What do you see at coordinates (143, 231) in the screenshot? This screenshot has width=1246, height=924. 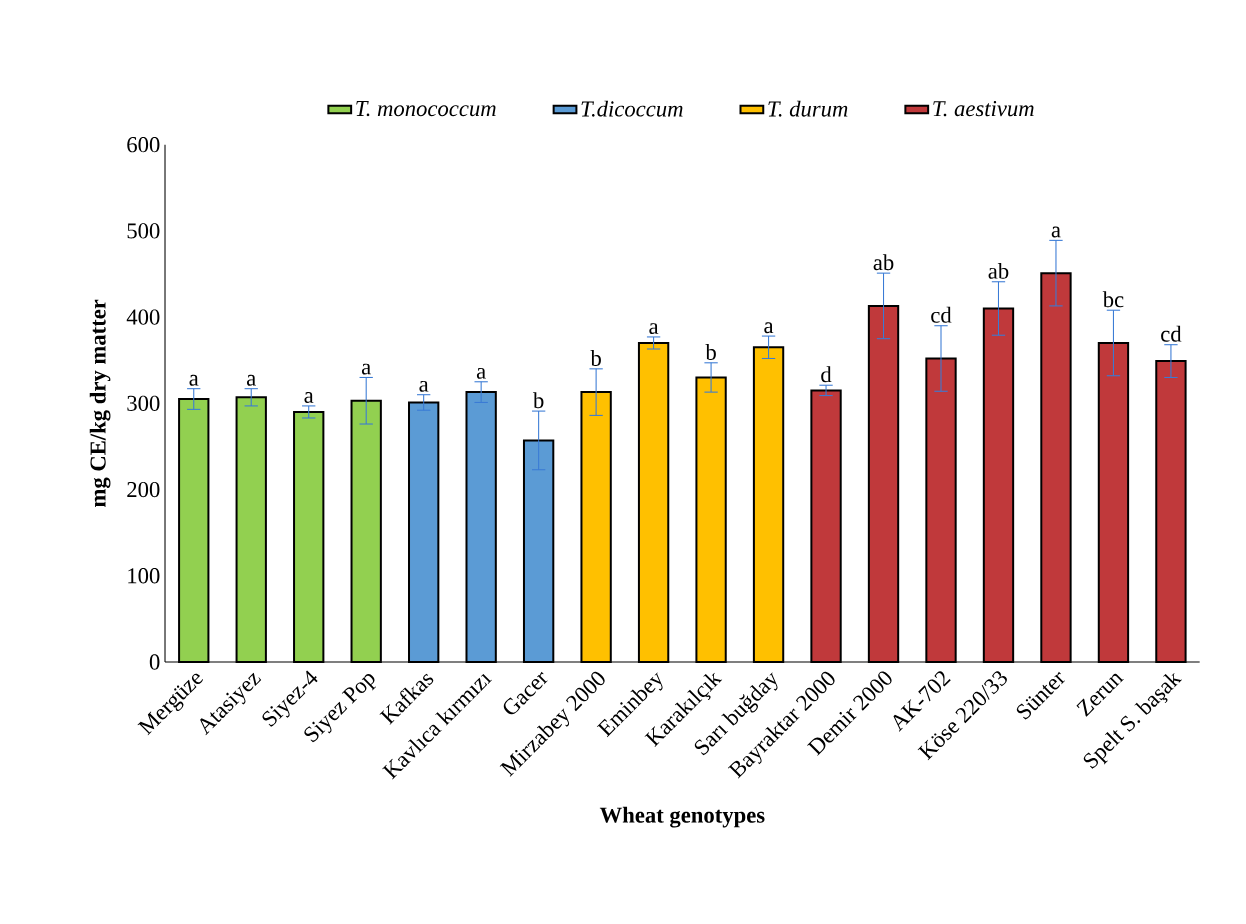 I see `y-tick-label: 500` at bounding box center [143, 231].